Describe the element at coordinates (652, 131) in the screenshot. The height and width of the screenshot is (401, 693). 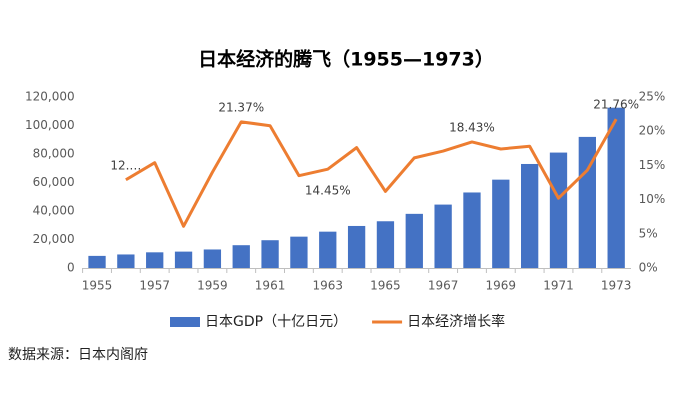
I see `y2-tick-label: 20%` at that location.